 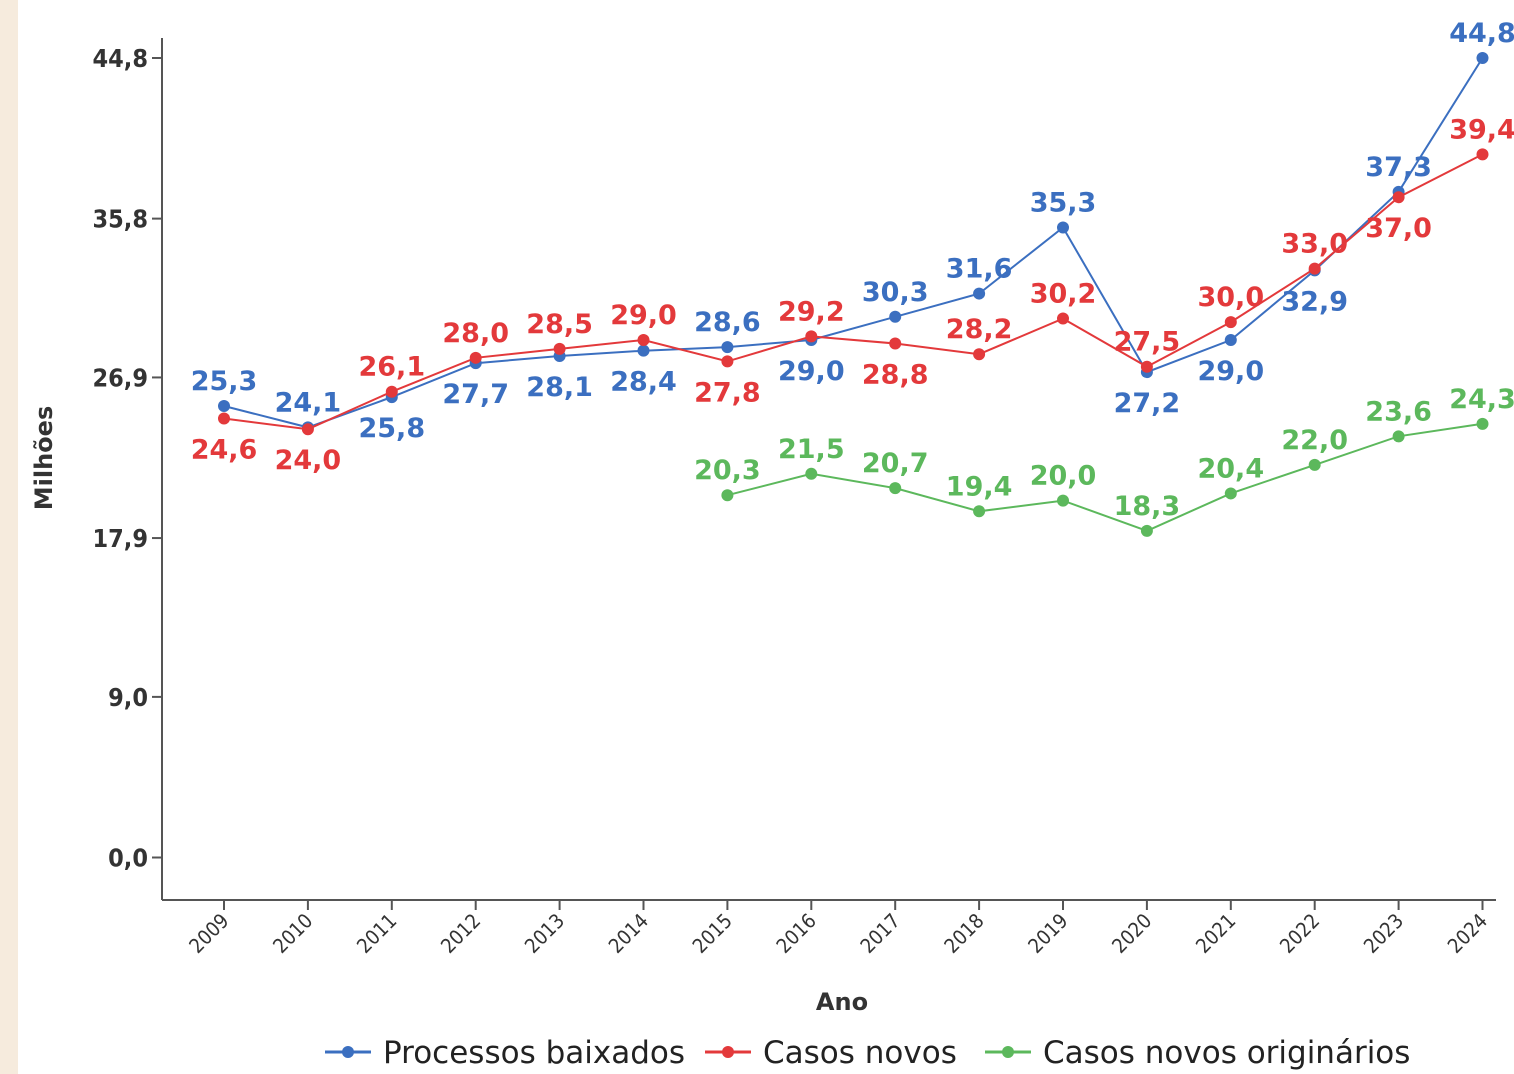 I want to click on y-tick-label: 17,9, so click(x=121, y=538).